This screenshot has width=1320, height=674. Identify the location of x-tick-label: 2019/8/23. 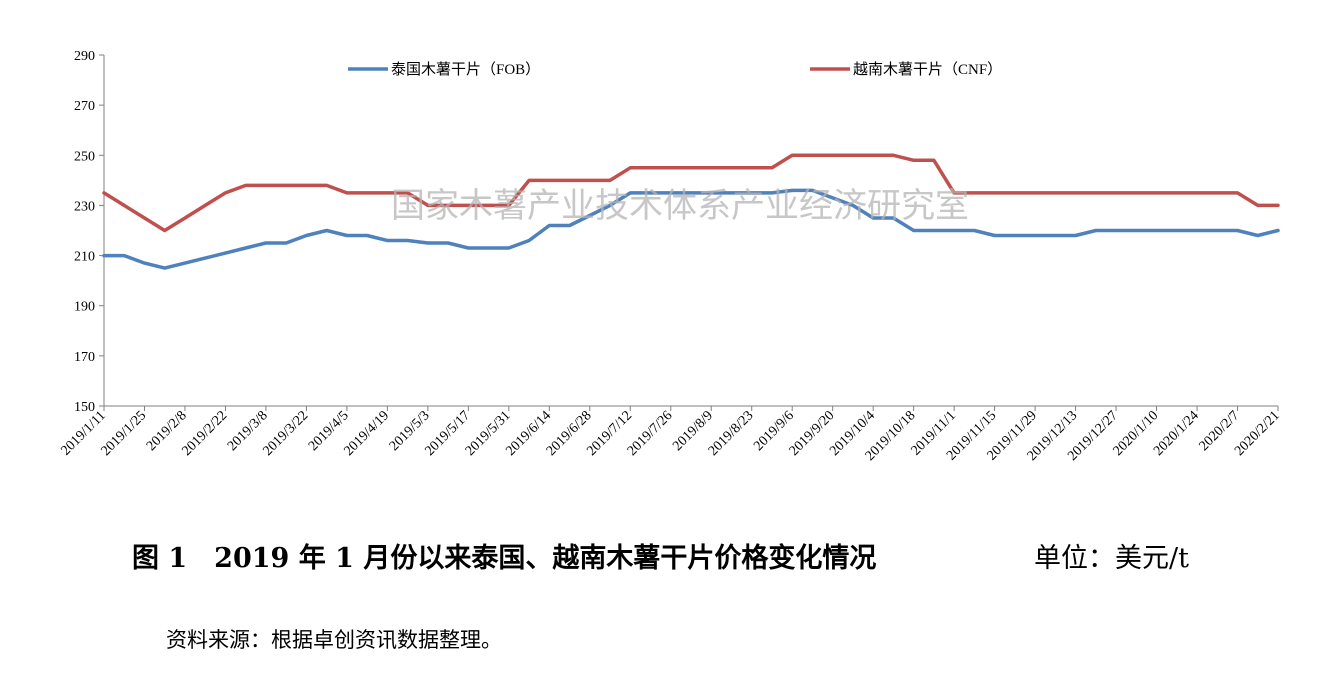
(731, 433).